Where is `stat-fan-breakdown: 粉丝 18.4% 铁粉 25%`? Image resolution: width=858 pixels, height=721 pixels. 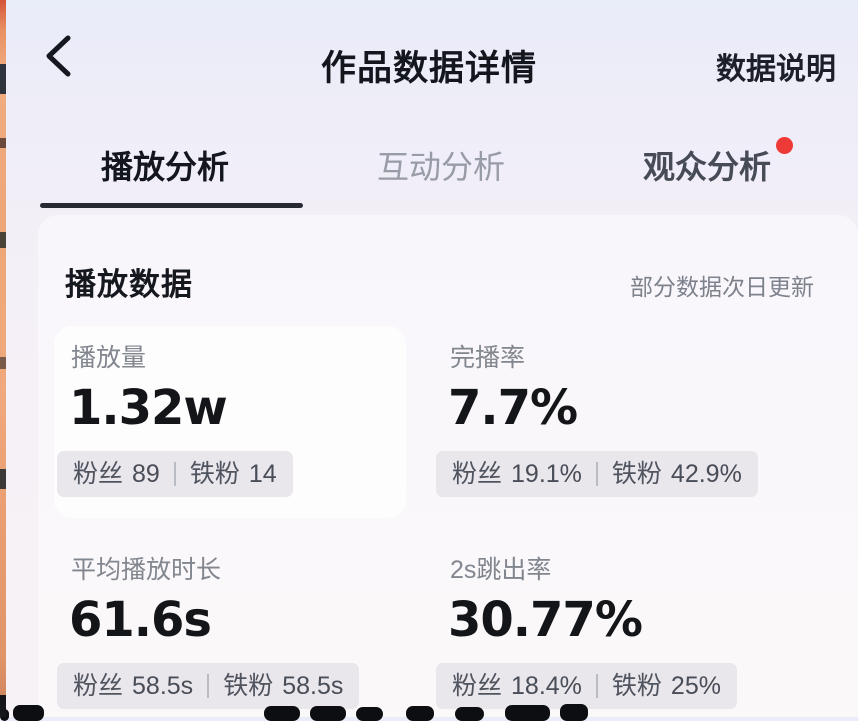 stat-fan-breakdown: 粉丝 18.4% 铁粉 25% is located at coordinates (586, 686).